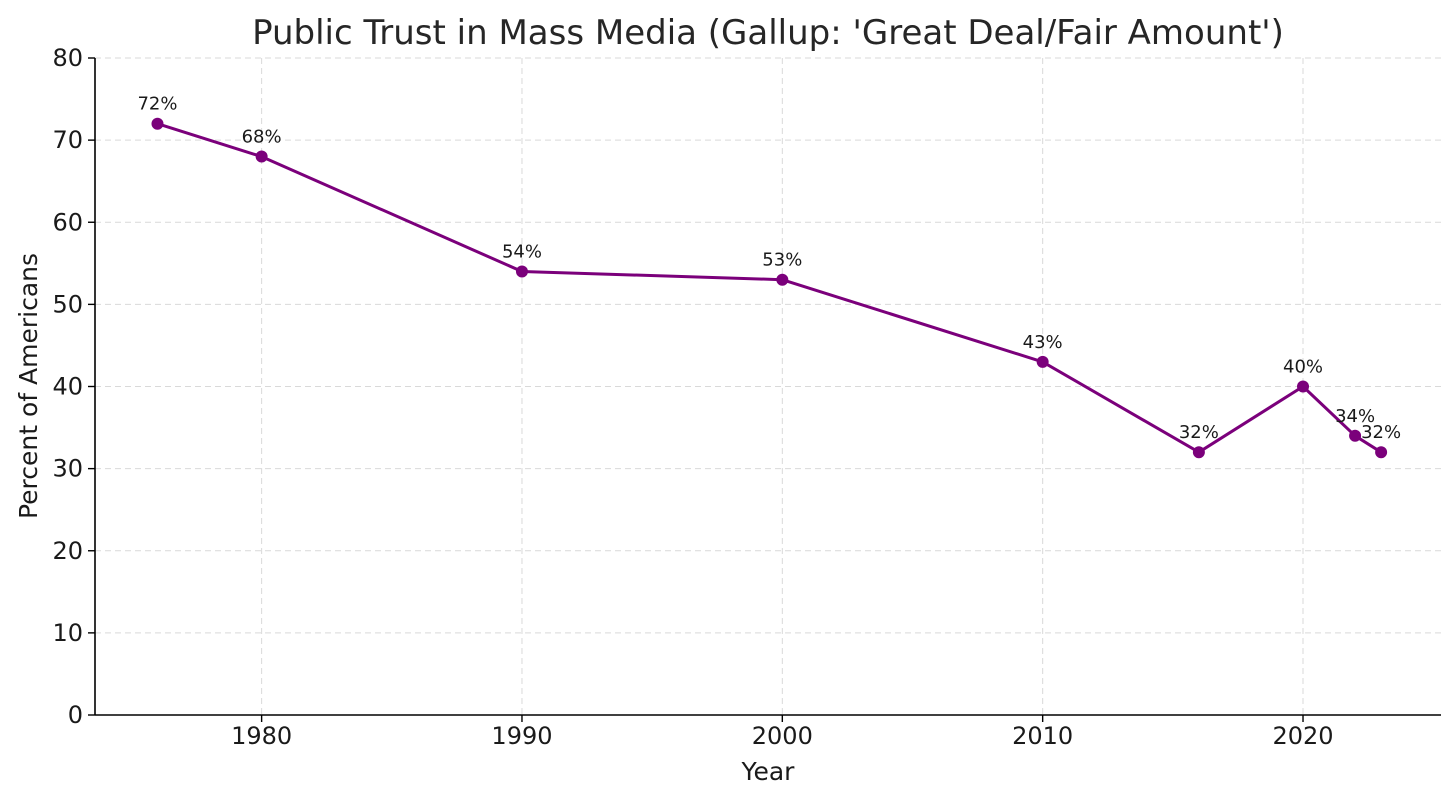  I want to click on data-label: 72%, so click(157, 104).